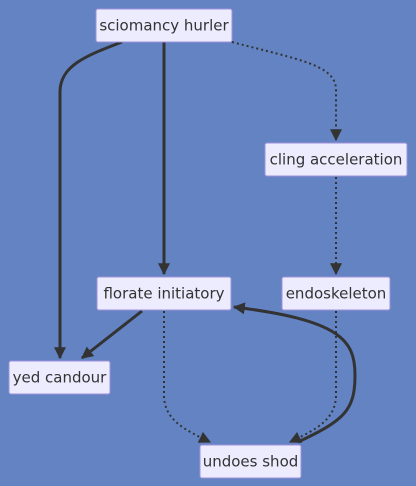 The width and height of the screenshot is (416, 486). I want to click on node-sciomancy-hurler: sciomancy hurler, so click(164, 25).